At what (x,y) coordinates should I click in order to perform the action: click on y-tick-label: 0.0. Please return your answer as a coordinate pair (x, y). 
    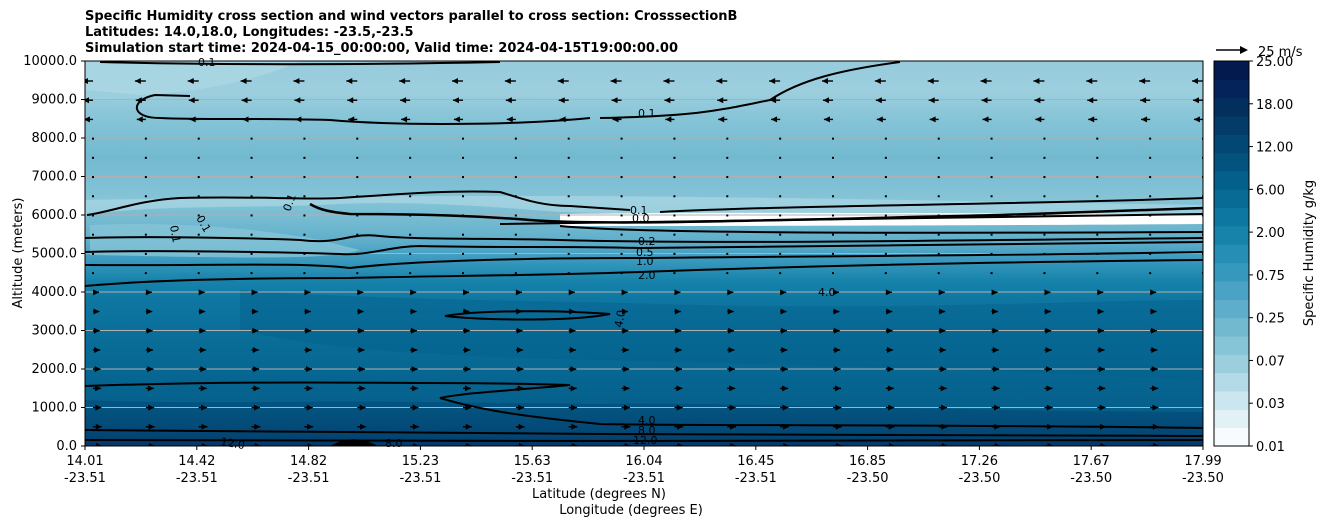
    Looking at the image, I should click on (66, 446).